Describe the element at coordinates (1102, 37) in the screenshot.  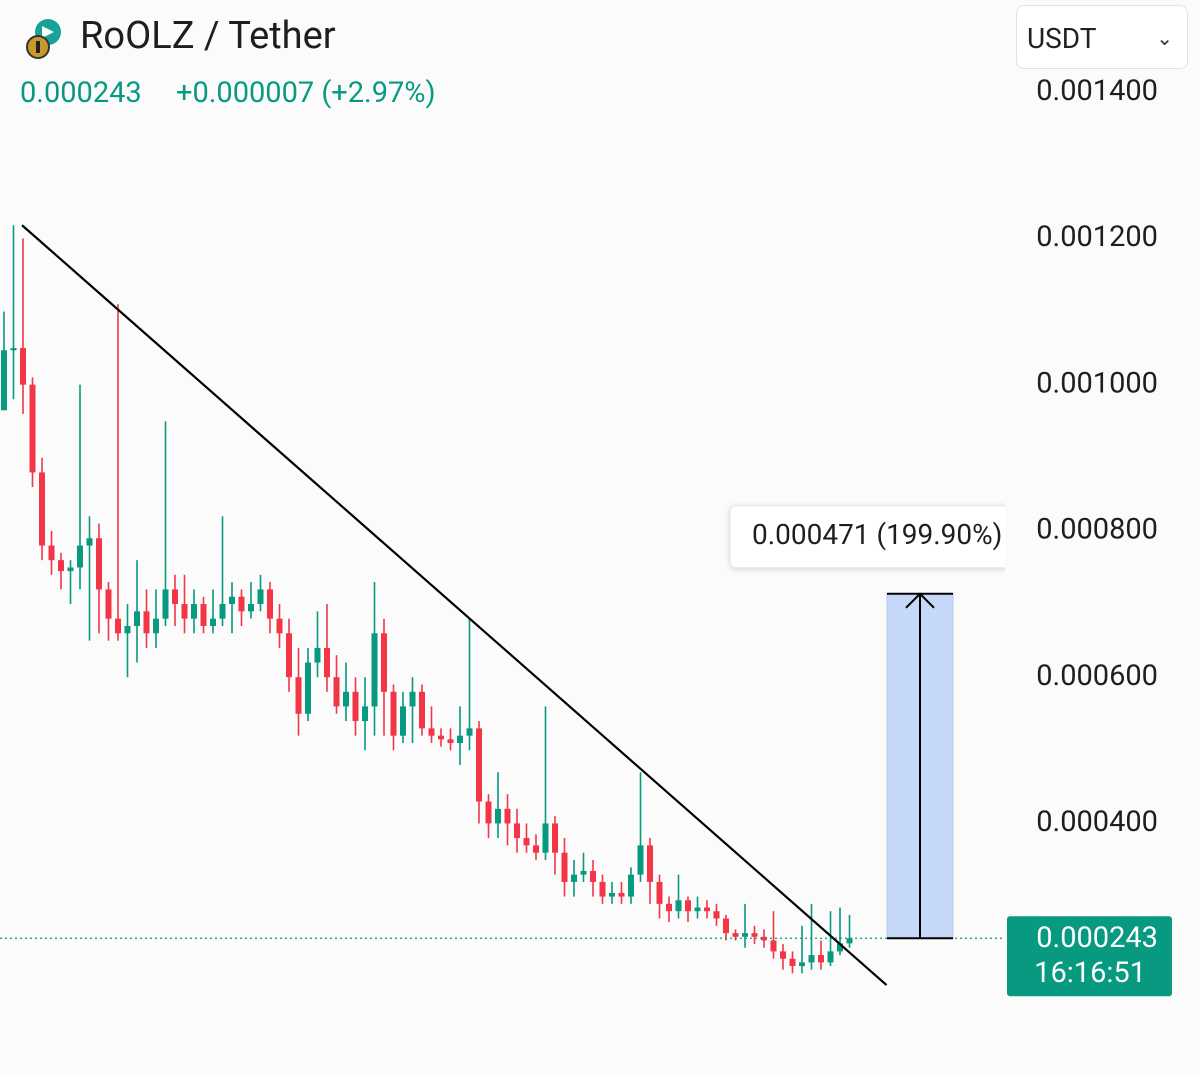
I see `currency-select: USDT ⌄` at that location.